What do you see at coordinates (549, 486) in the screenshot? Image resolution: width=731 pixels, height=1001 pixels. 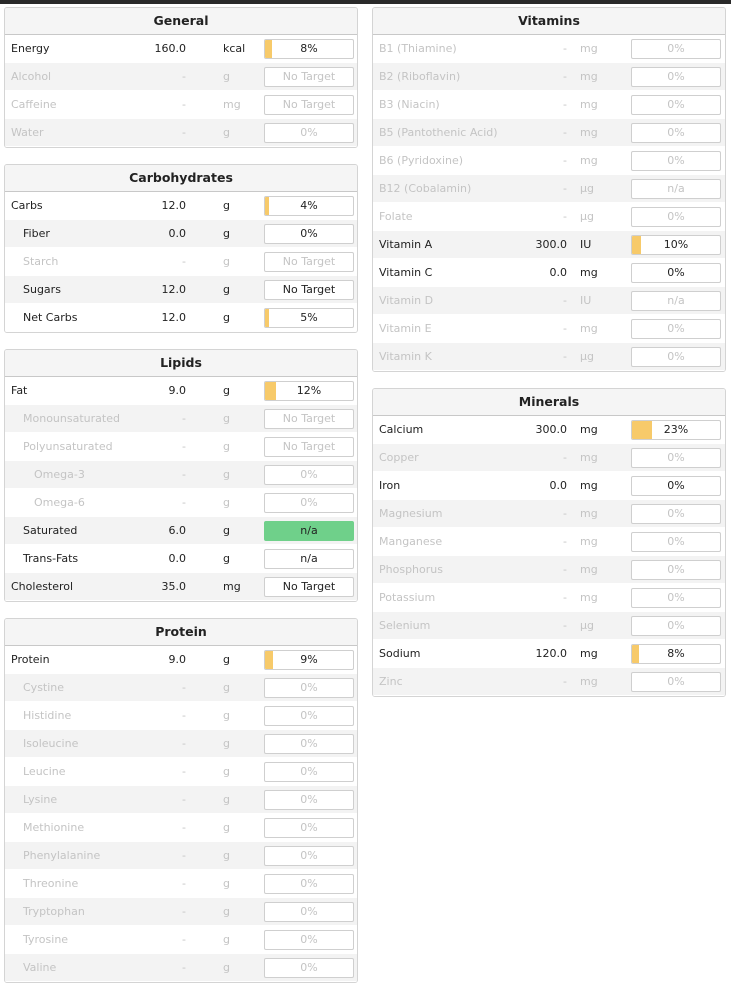 I see `nutrient-row-iron: Iron 0.0 mg 0%` at bounding box center [549, 486].